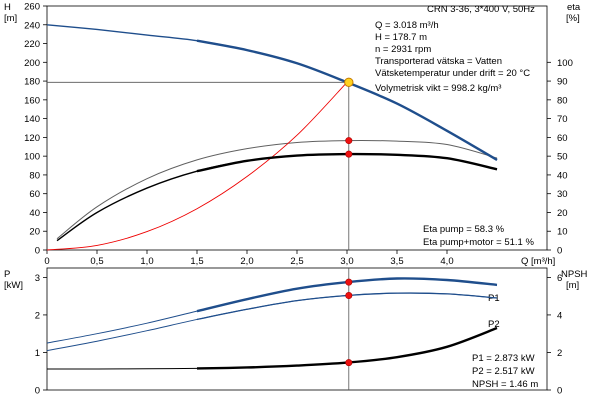  I want to click on eta-axis-label: eta, so click(574, 7).